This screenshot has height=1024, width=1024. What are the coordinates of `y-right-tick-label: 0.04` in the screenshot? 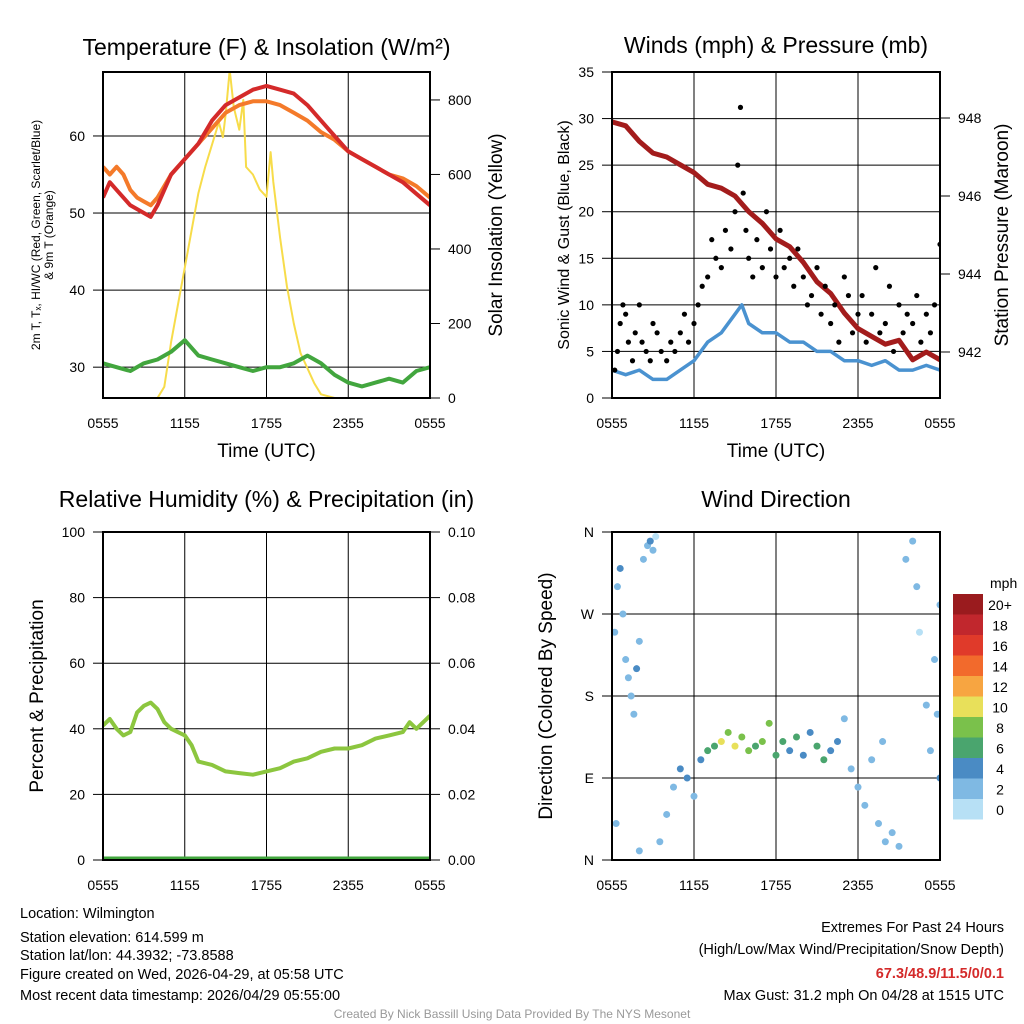 It's located at (461, 729).